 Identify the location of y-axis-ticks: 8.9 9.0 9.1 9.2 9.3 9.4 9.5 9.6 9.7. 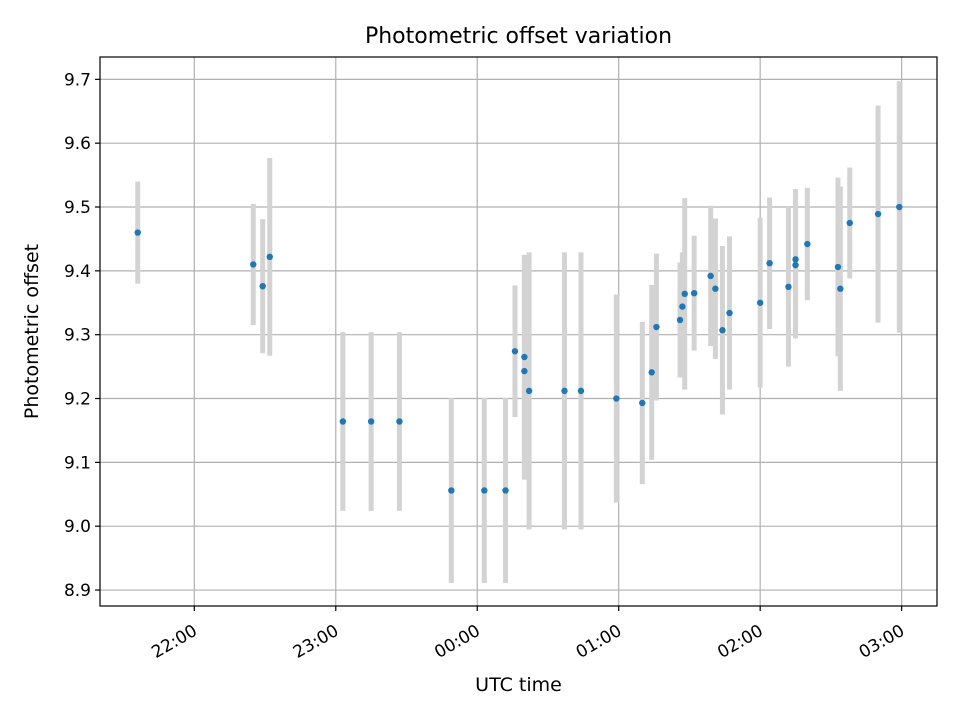
(82, 335).